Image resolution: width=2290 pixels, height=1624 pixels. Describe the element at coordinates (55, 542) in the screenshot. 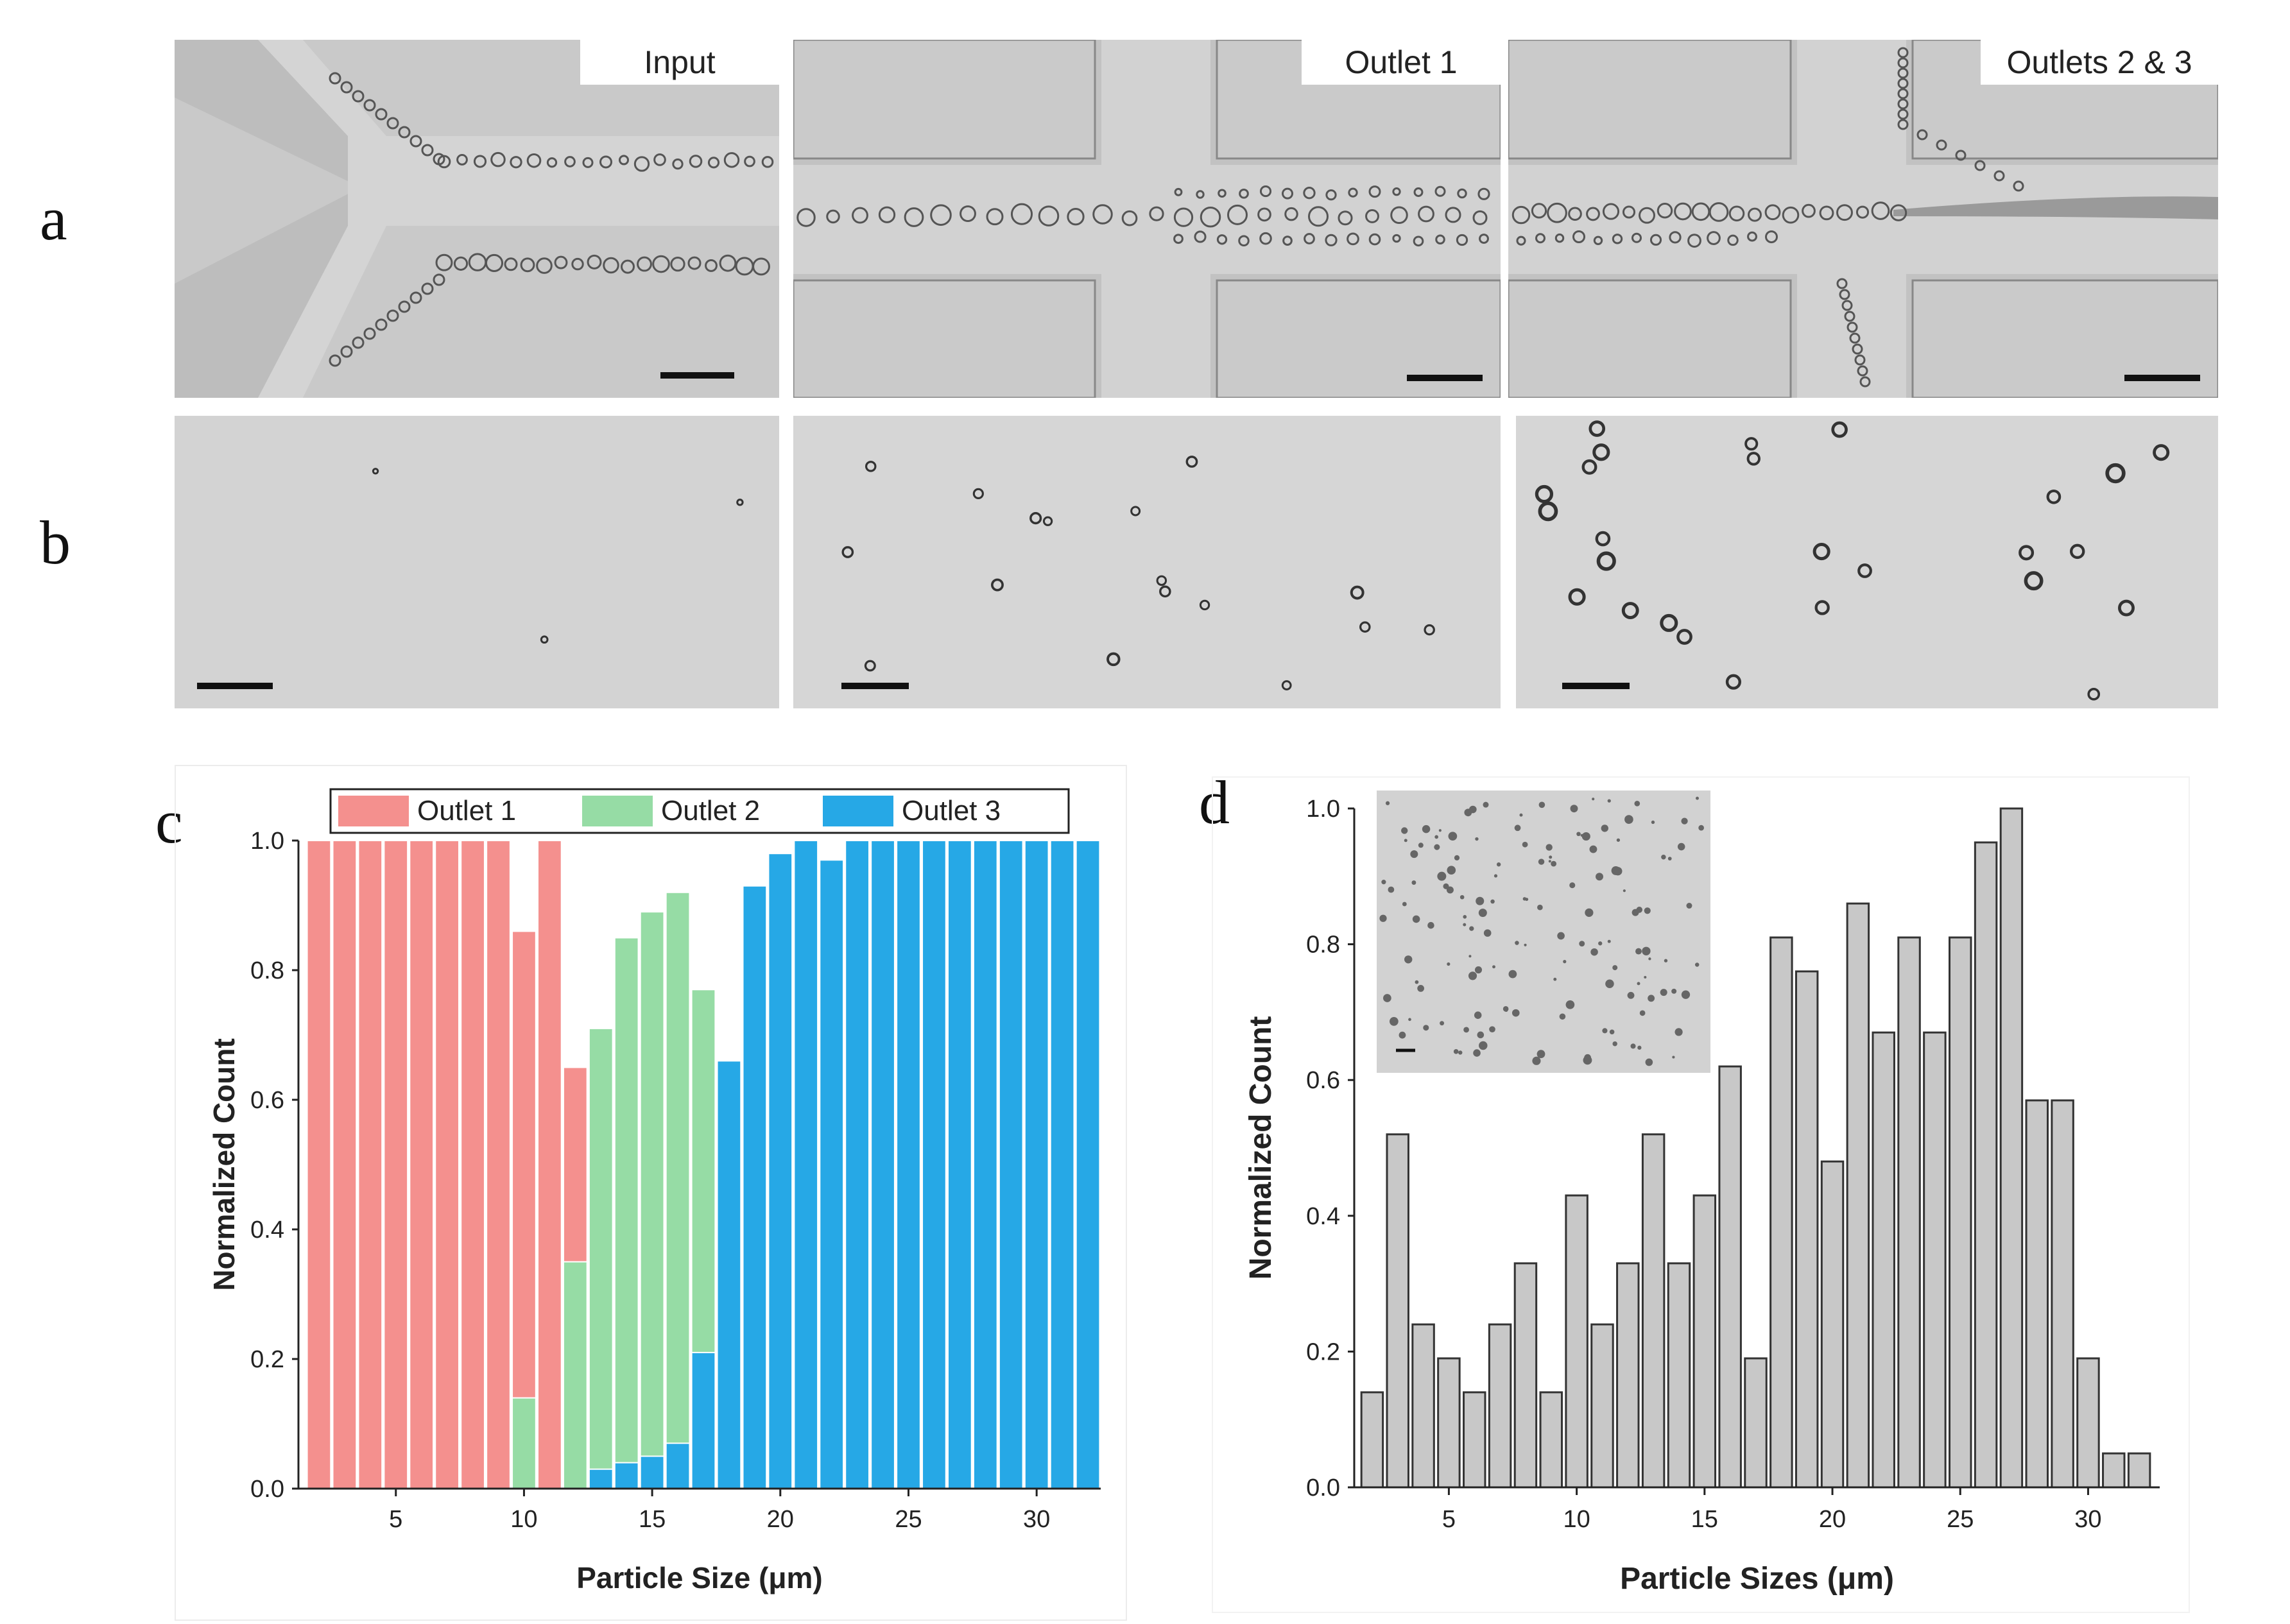

I see `row-label-b: b` at that location.